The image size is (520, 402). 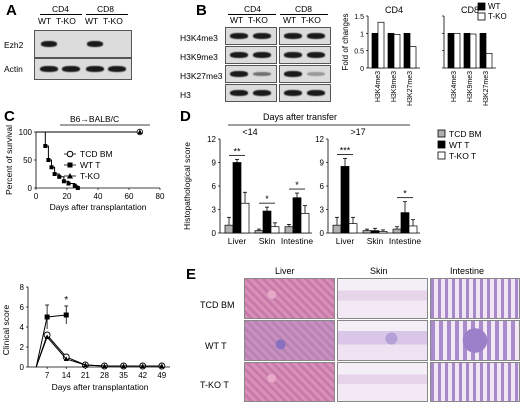 I want to click on c-clinical-ytick-1: 2, so click(x=22, y=347).